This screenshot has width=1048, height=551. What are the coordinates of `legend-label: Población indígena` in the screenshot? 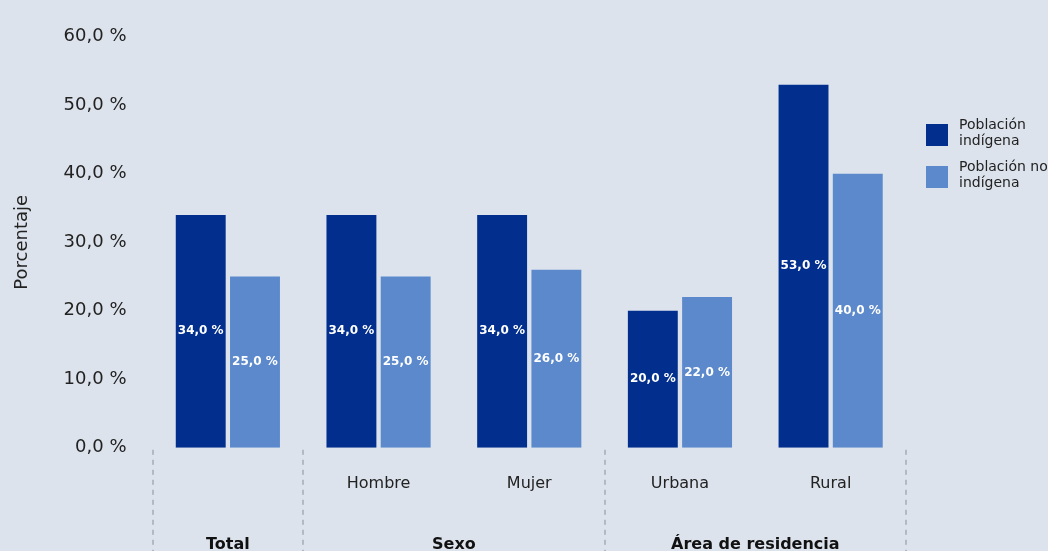 It's located at (993, 132).